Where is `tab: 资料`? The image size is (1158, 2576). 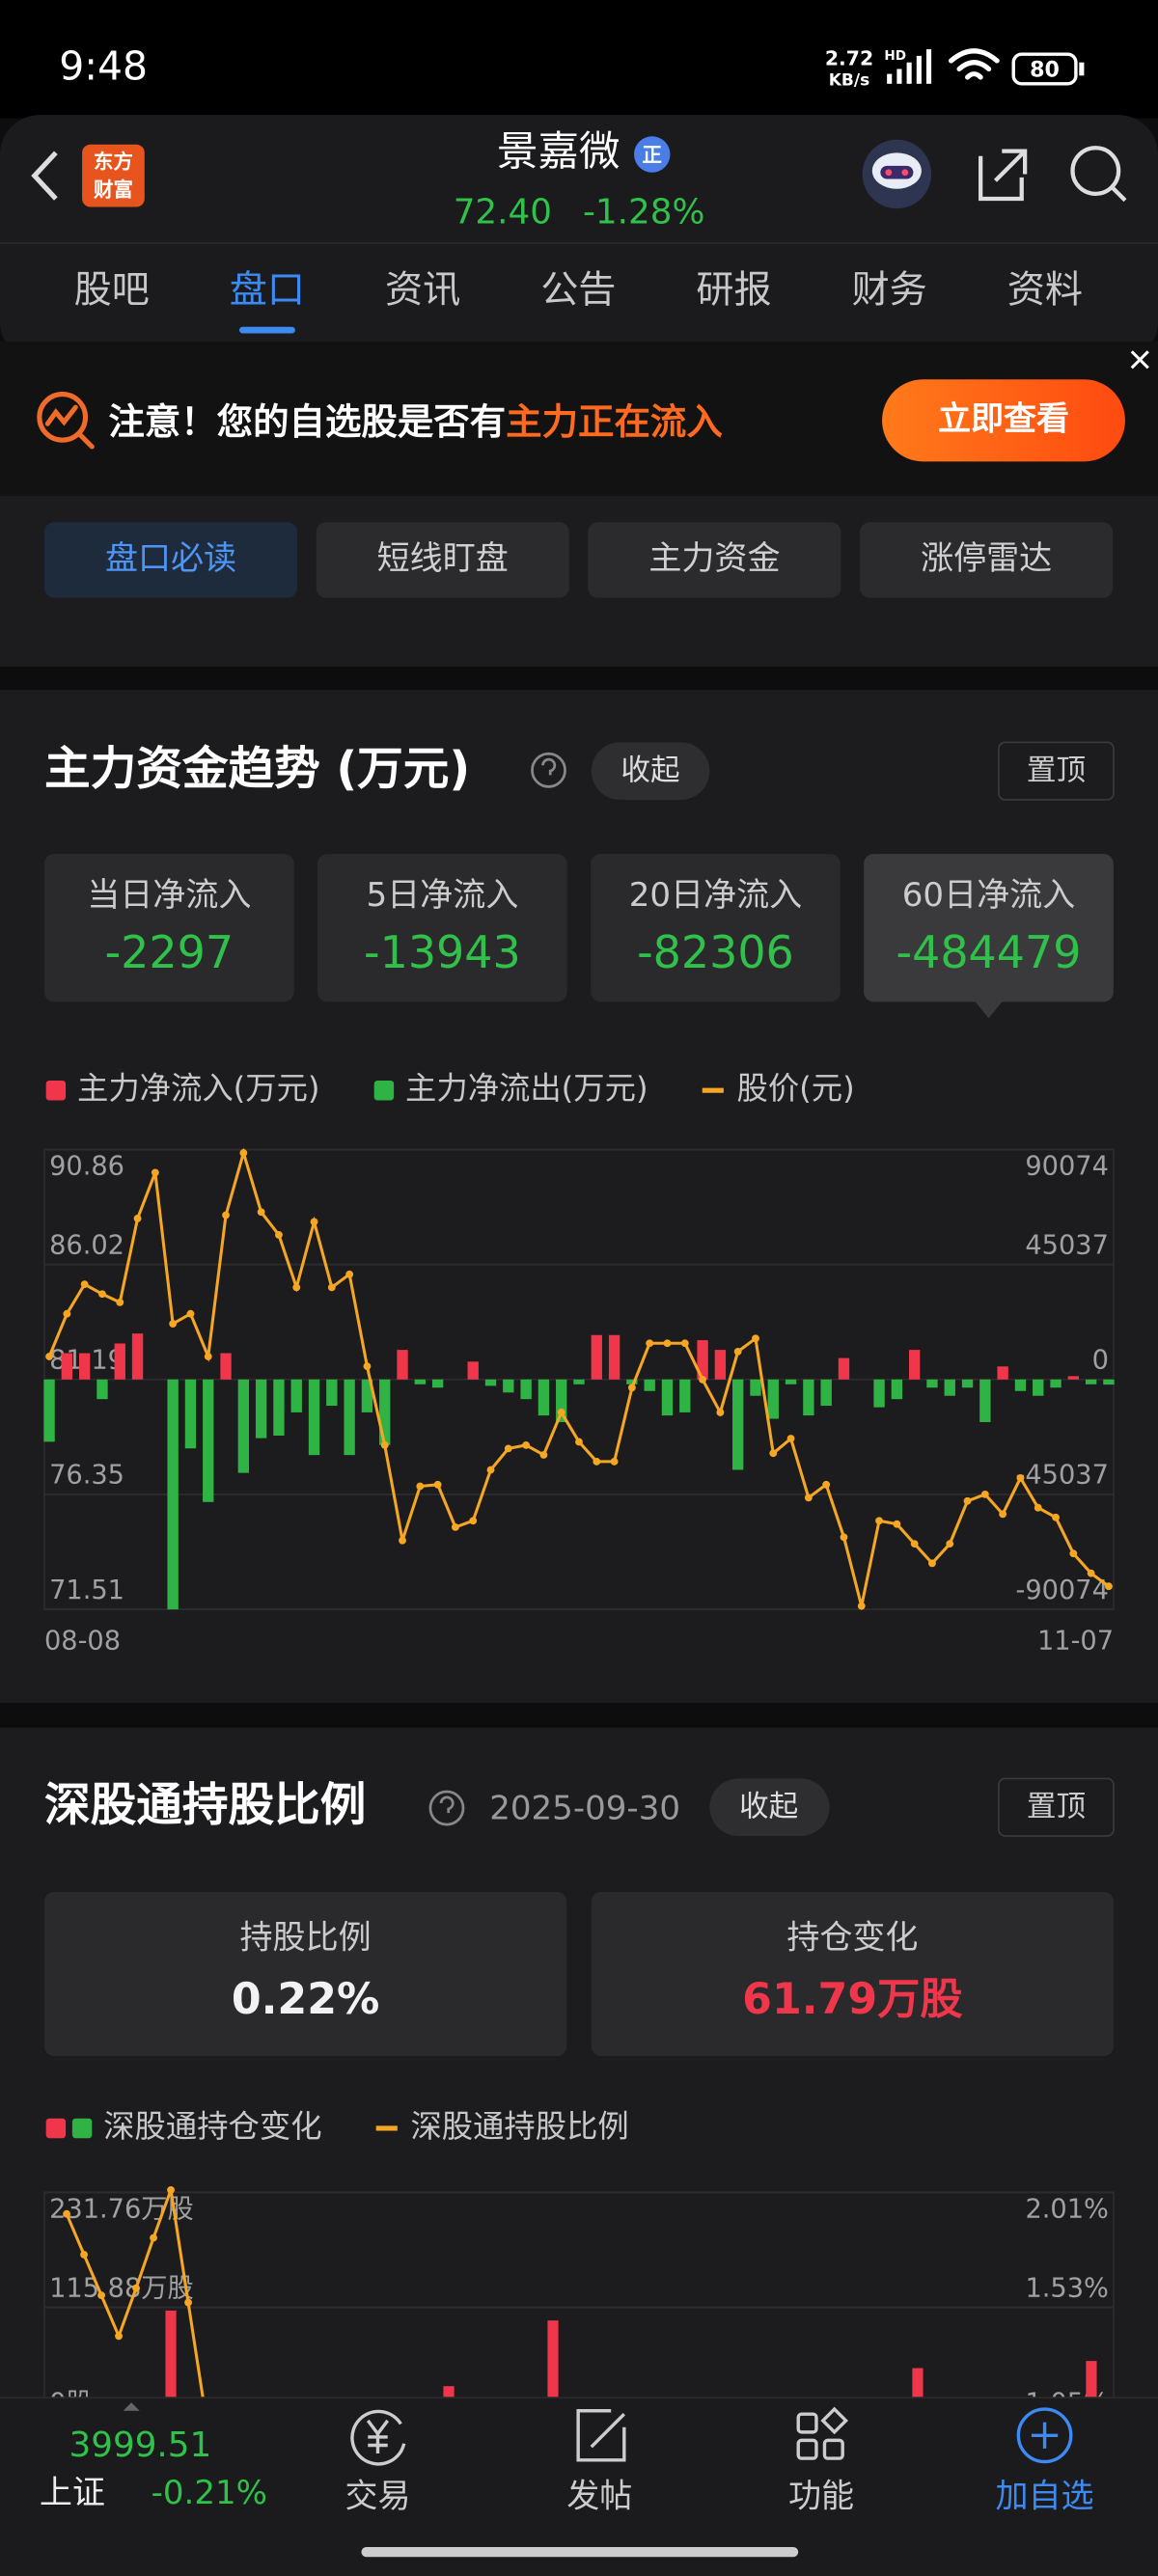 tab: 资料 is located at coordinates (1045, 291).